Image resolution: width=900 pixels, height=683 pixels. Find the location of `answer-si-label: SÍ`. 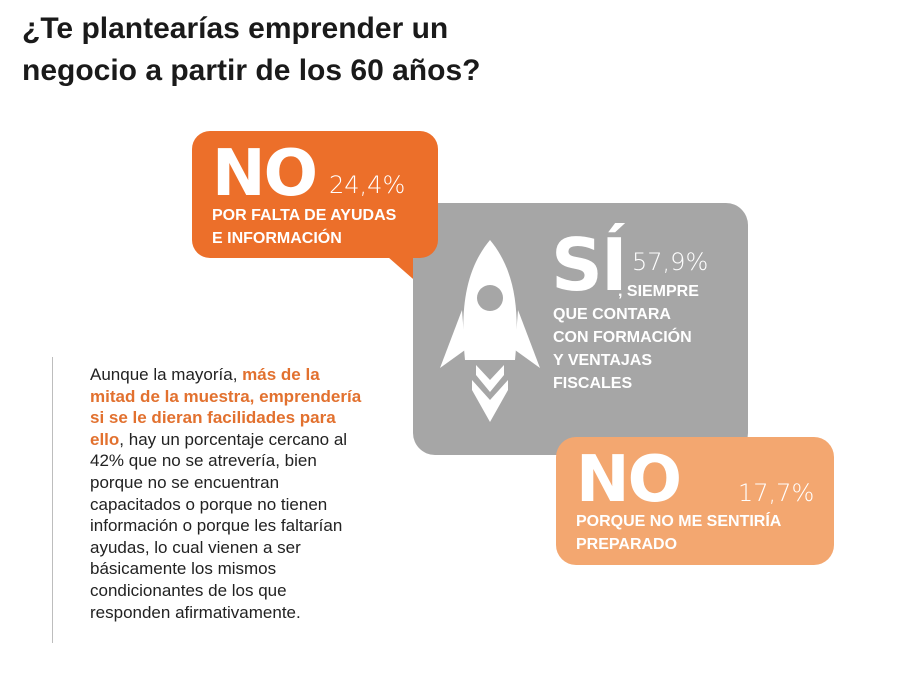

answer-si-label: SÍ is located at coordinates (589, 265).